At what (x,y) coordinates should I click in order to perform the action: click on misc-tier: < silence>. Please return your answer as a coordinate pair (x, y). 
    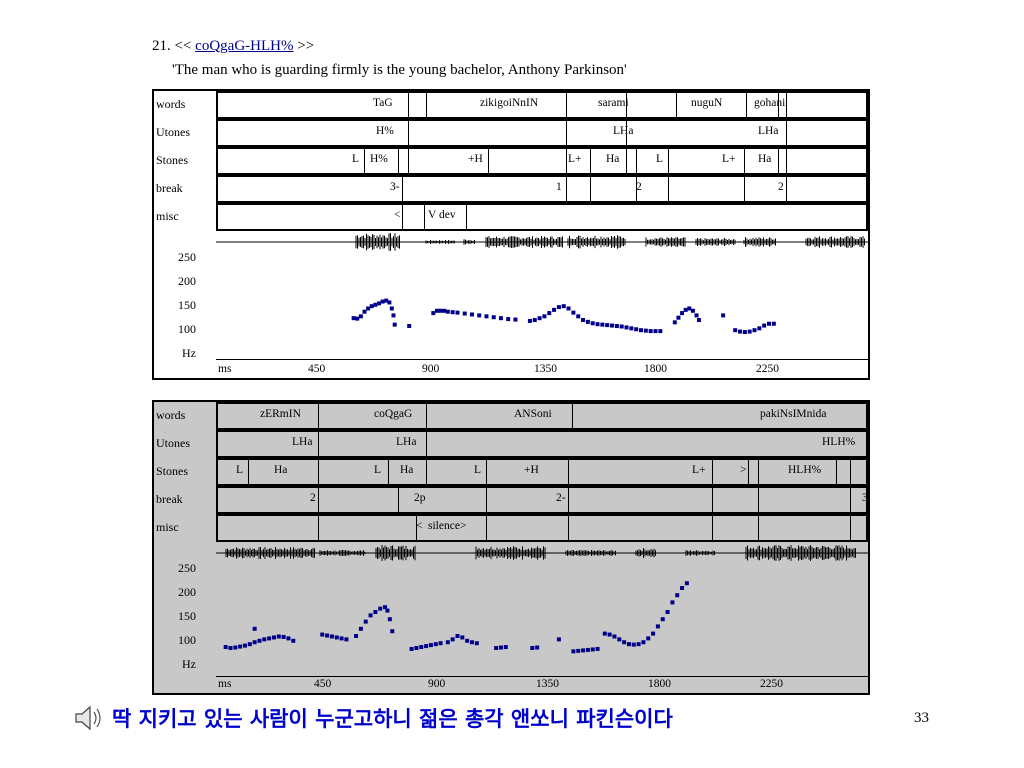
    Looking at the image, I should click on (542, 528).